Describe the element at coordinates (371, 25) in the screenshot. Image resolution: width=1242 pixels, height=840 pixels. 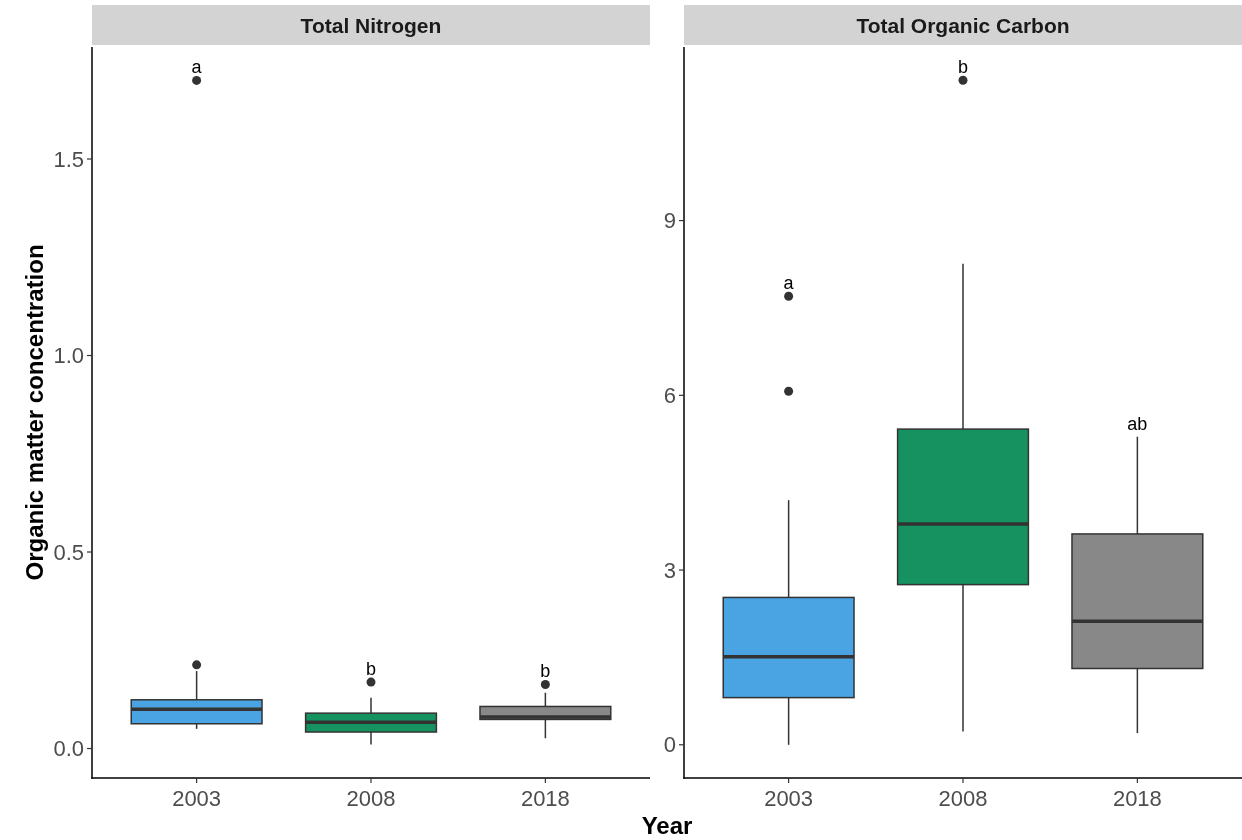
I see `chart-title: Total Nitrogen` at that location.